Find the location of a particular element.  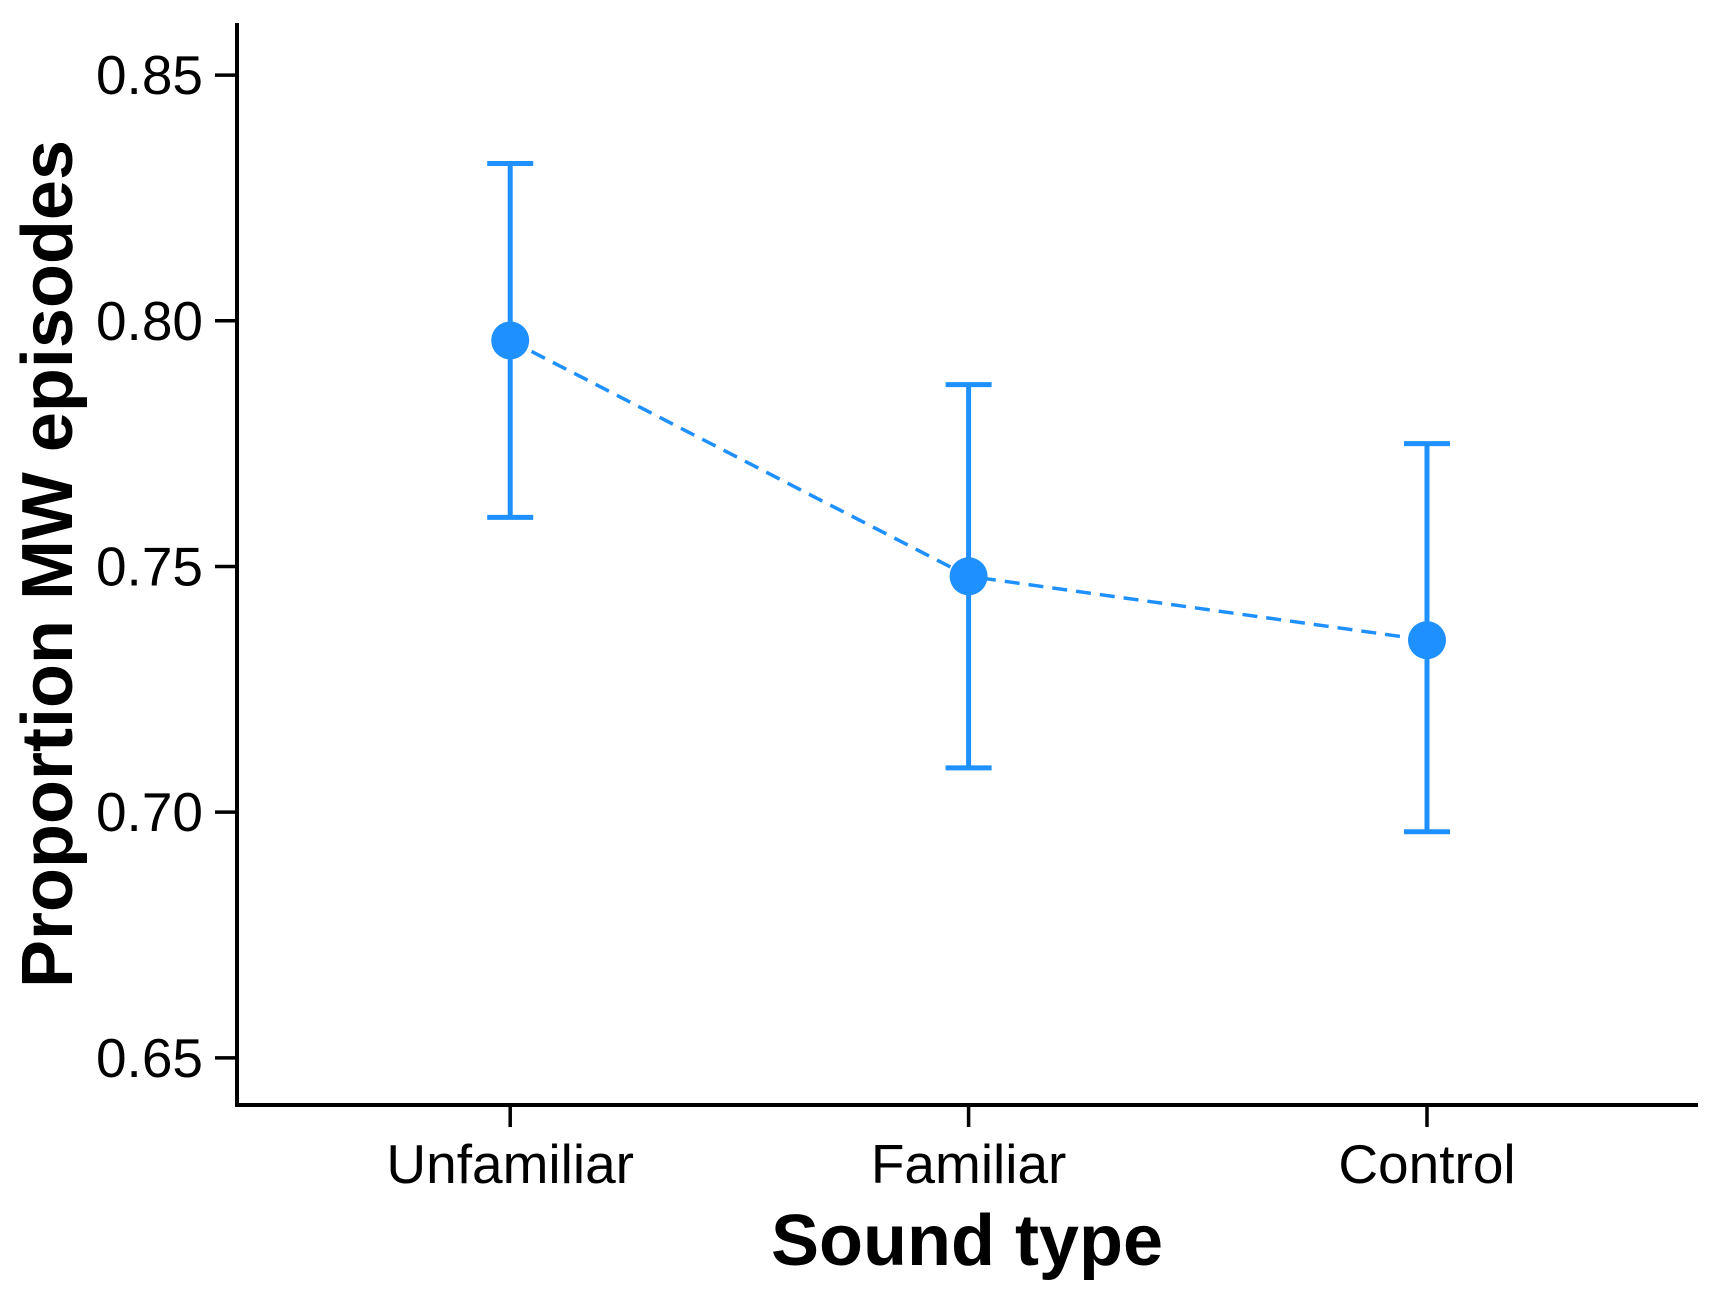

y-tick-label: 0.75 is located at coordinates (149, 566).